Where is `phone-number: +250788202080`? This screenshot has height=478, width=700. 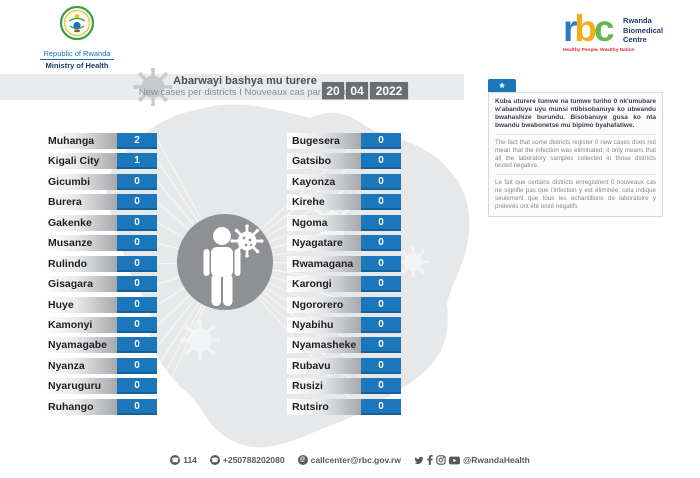 phone-number: +250788202080 is located at coordinates (253, 460).